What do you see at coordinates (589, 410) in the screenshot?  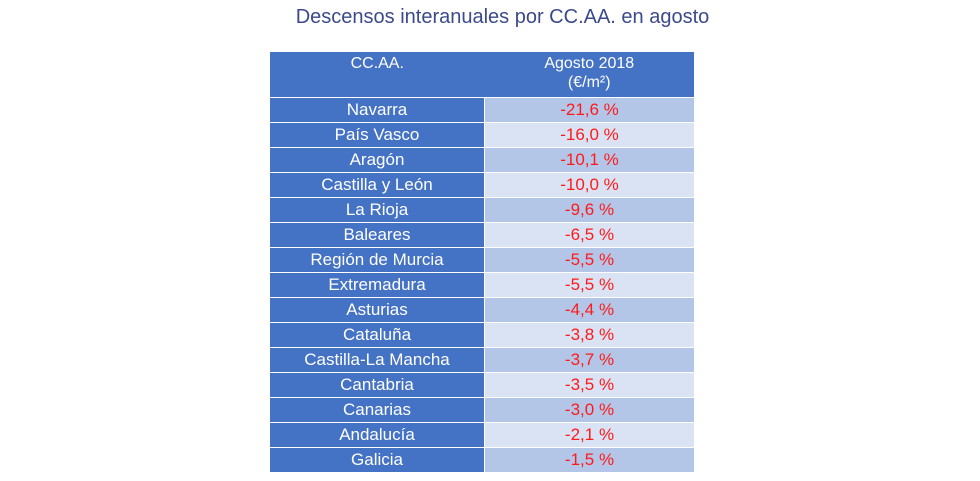 I see `region-value: -3,0 %` at bounding box center [589, 410].